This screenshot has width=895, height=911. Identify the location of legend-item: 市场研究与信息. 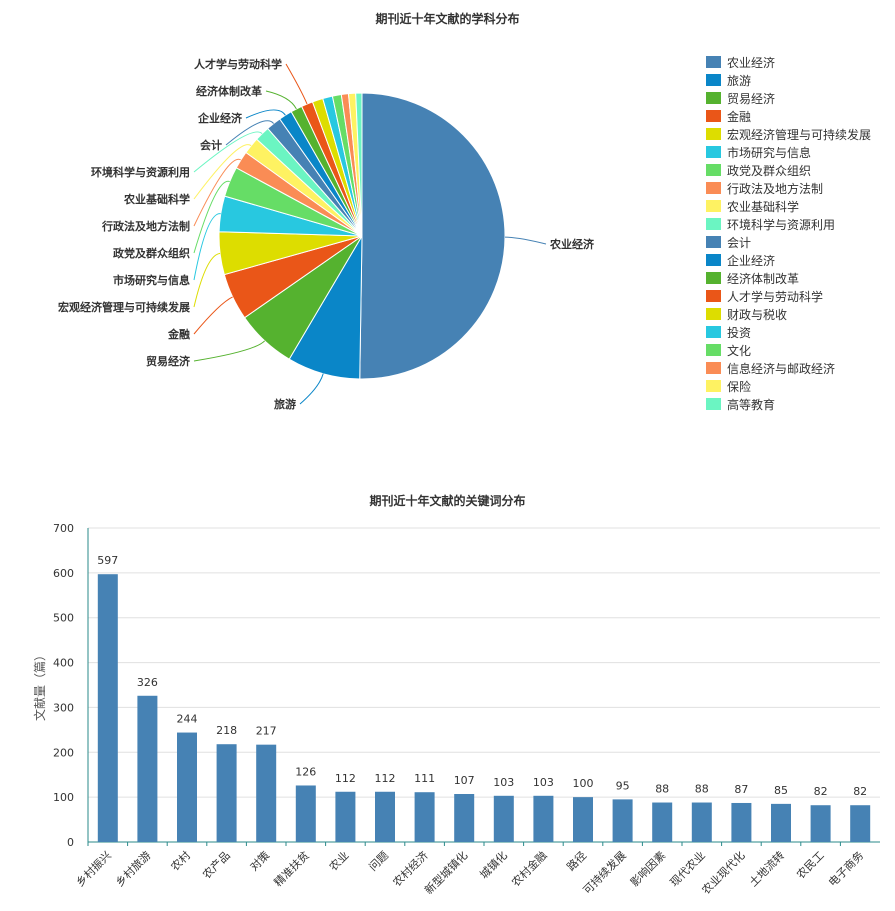
(788, 152).